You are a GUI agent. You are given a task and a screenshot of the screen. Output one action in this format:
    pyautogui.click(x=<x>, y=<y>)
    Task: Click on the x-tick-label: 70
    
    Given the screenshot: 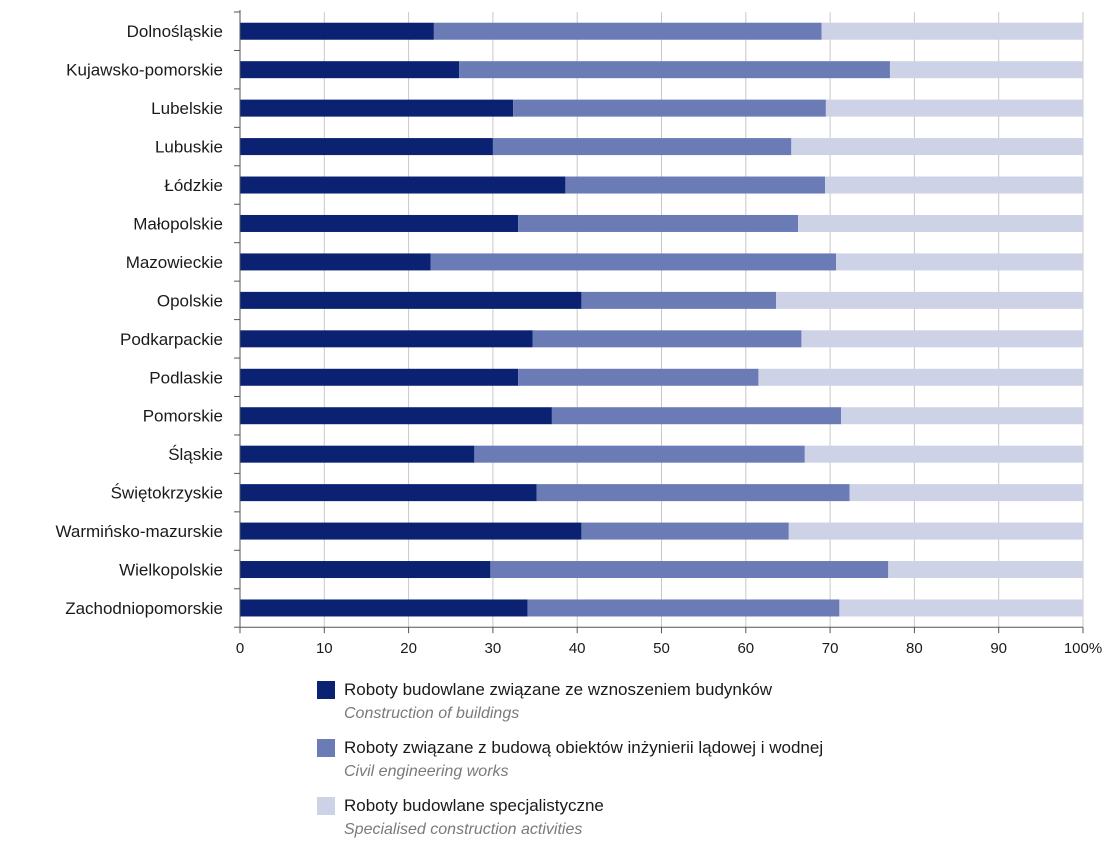 What is the action you would take?
    pyautogui.click(x=830, y=648)
    